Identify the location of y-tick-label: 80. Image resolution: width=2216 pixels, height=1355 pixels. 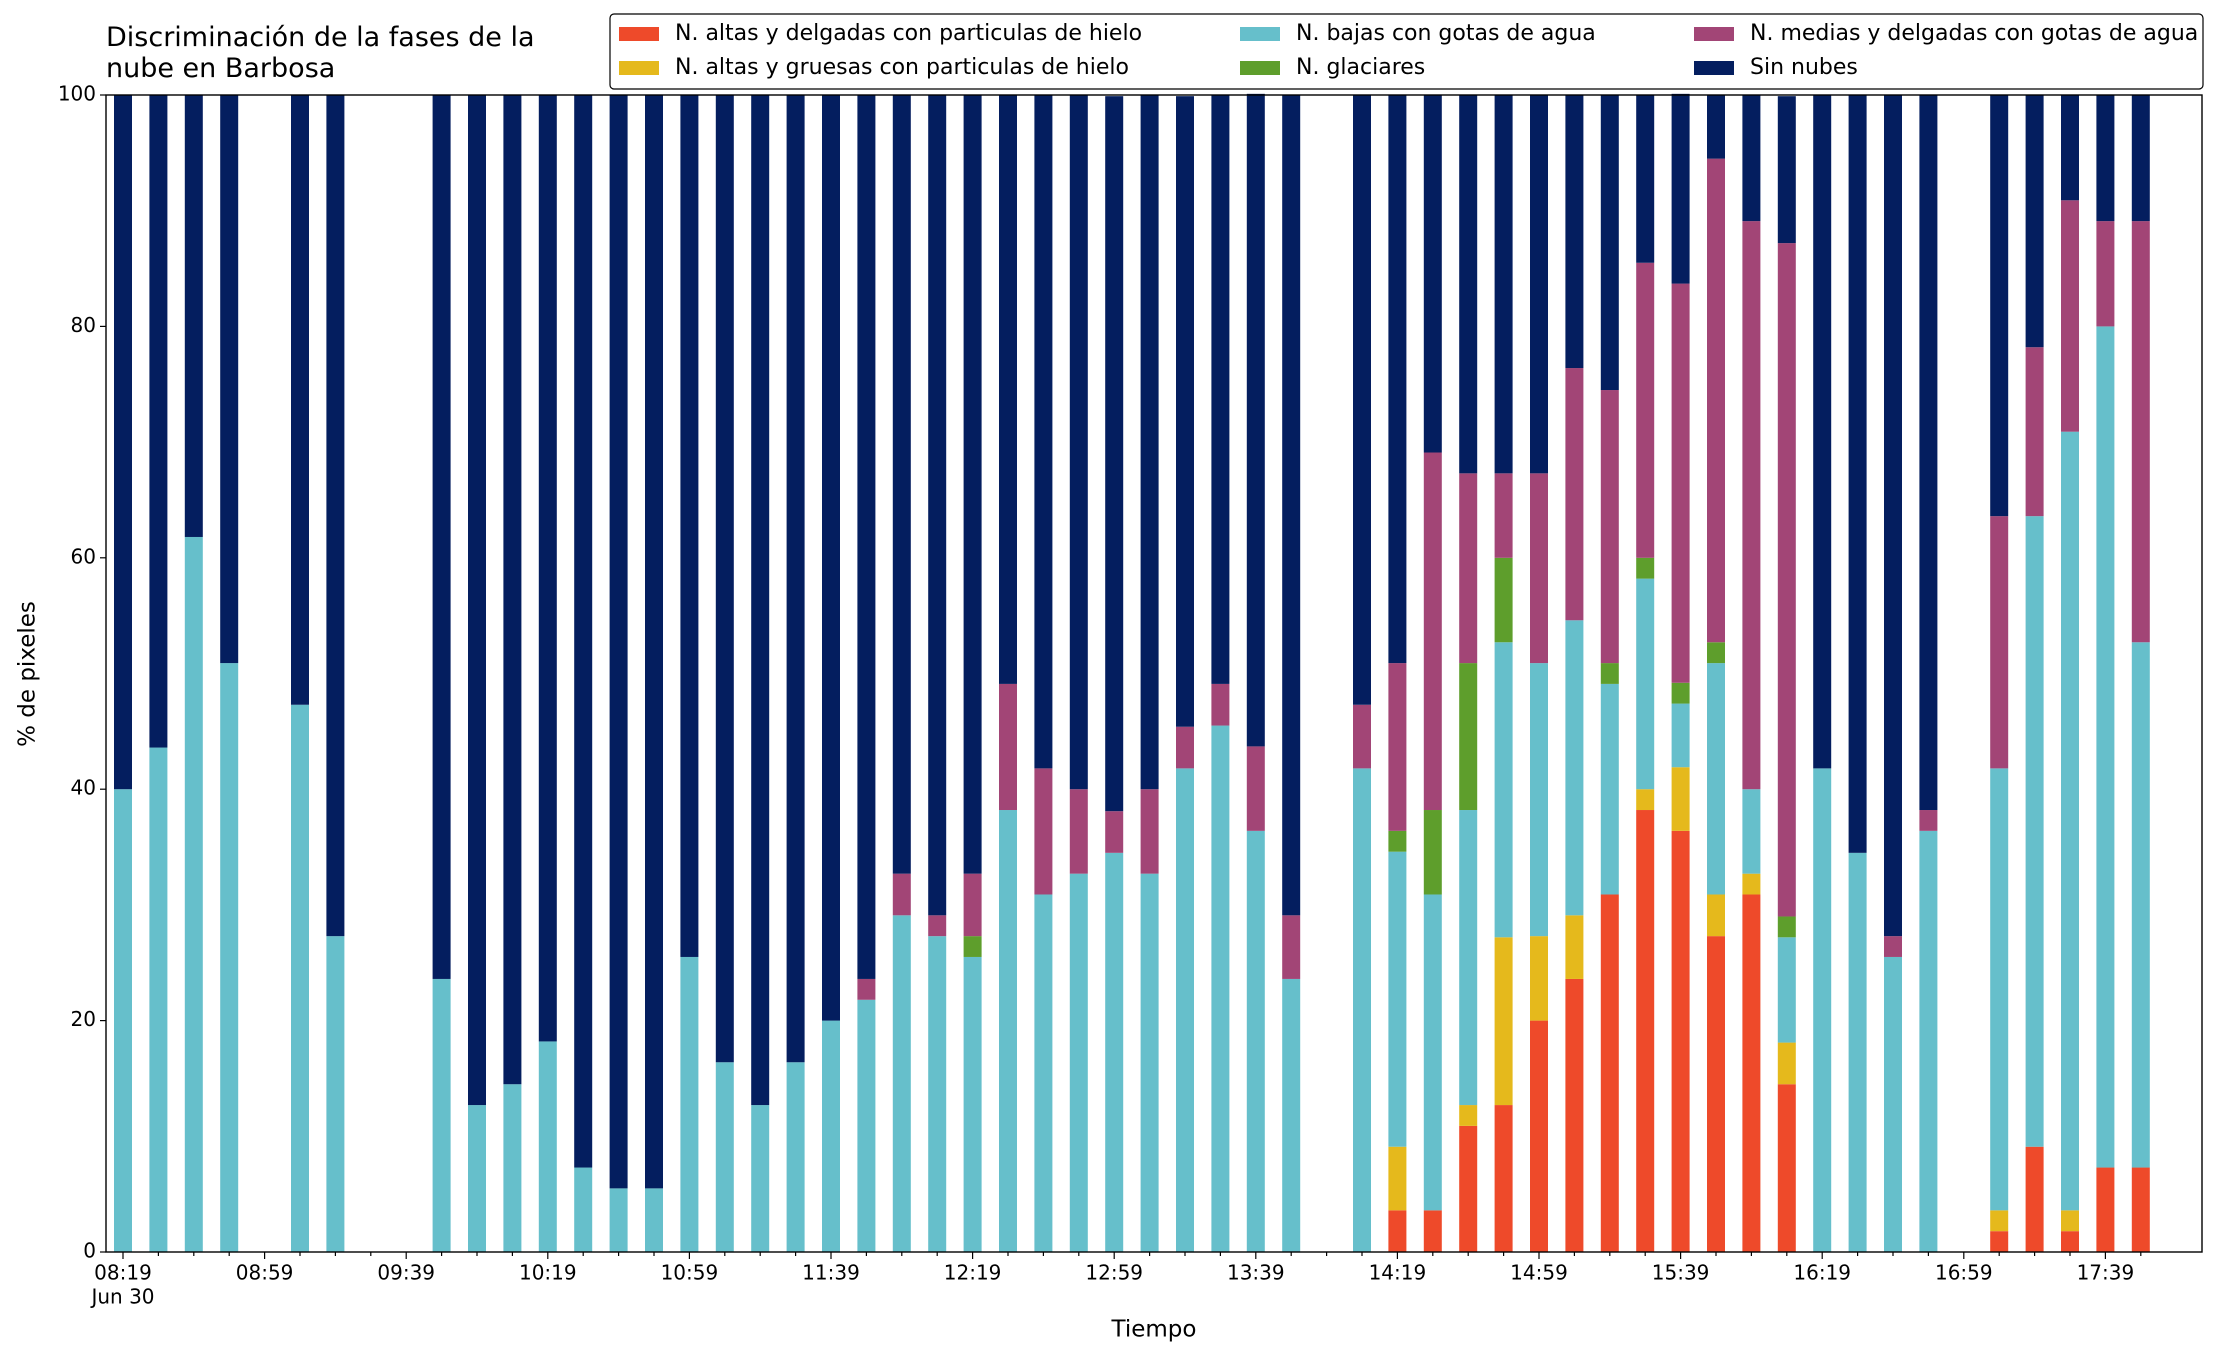
(83, 325).